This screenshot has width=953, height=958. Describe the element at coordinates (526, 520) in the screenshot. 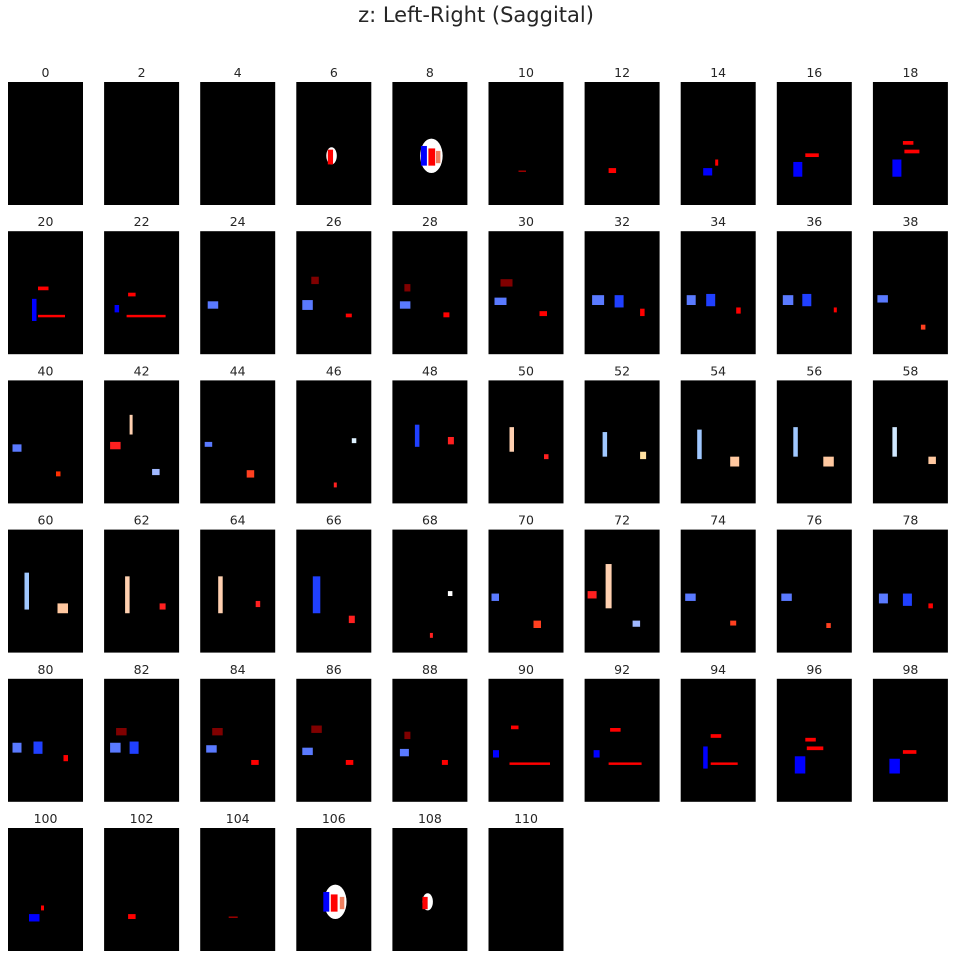

I see `panel-title: 70` at that location.